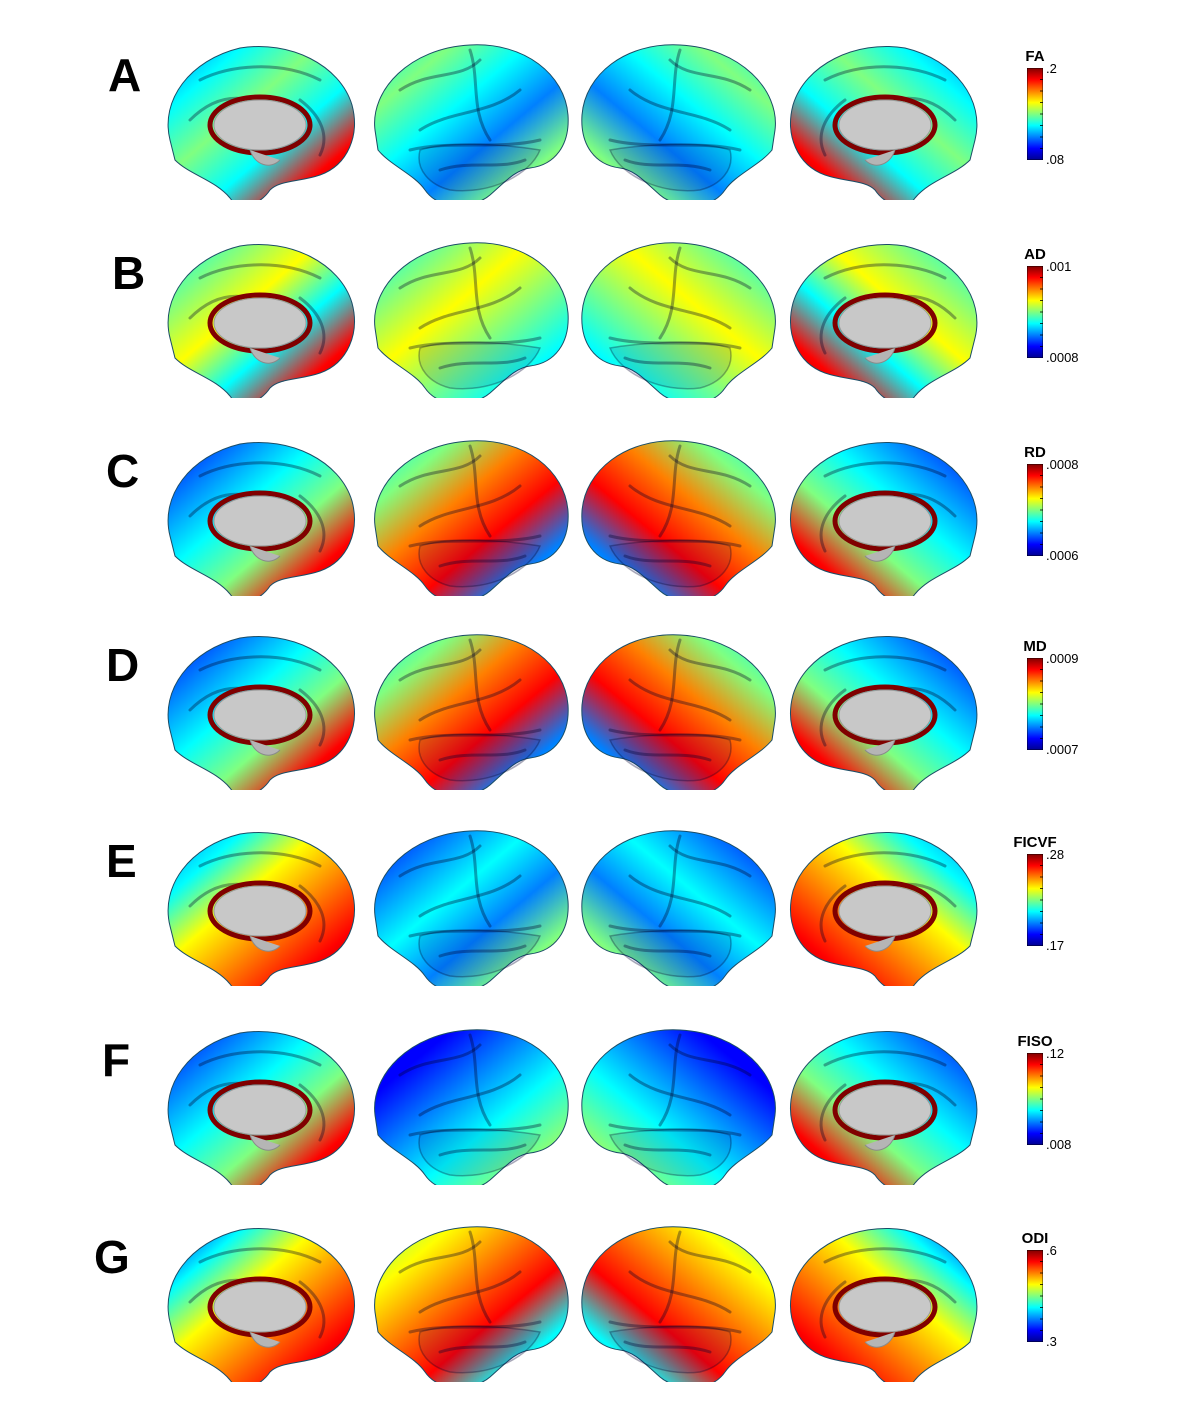  Describe the element at coordinates (1035, 1041) in the screenshot. I see `colorbar-title: FISO` at that location.